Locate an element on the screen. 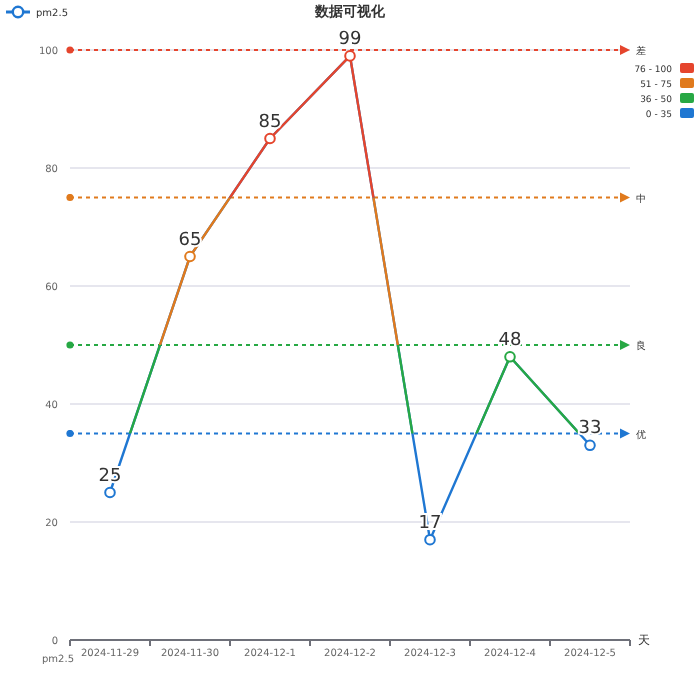  data-label: 48 is located at coordinates (510, 340).